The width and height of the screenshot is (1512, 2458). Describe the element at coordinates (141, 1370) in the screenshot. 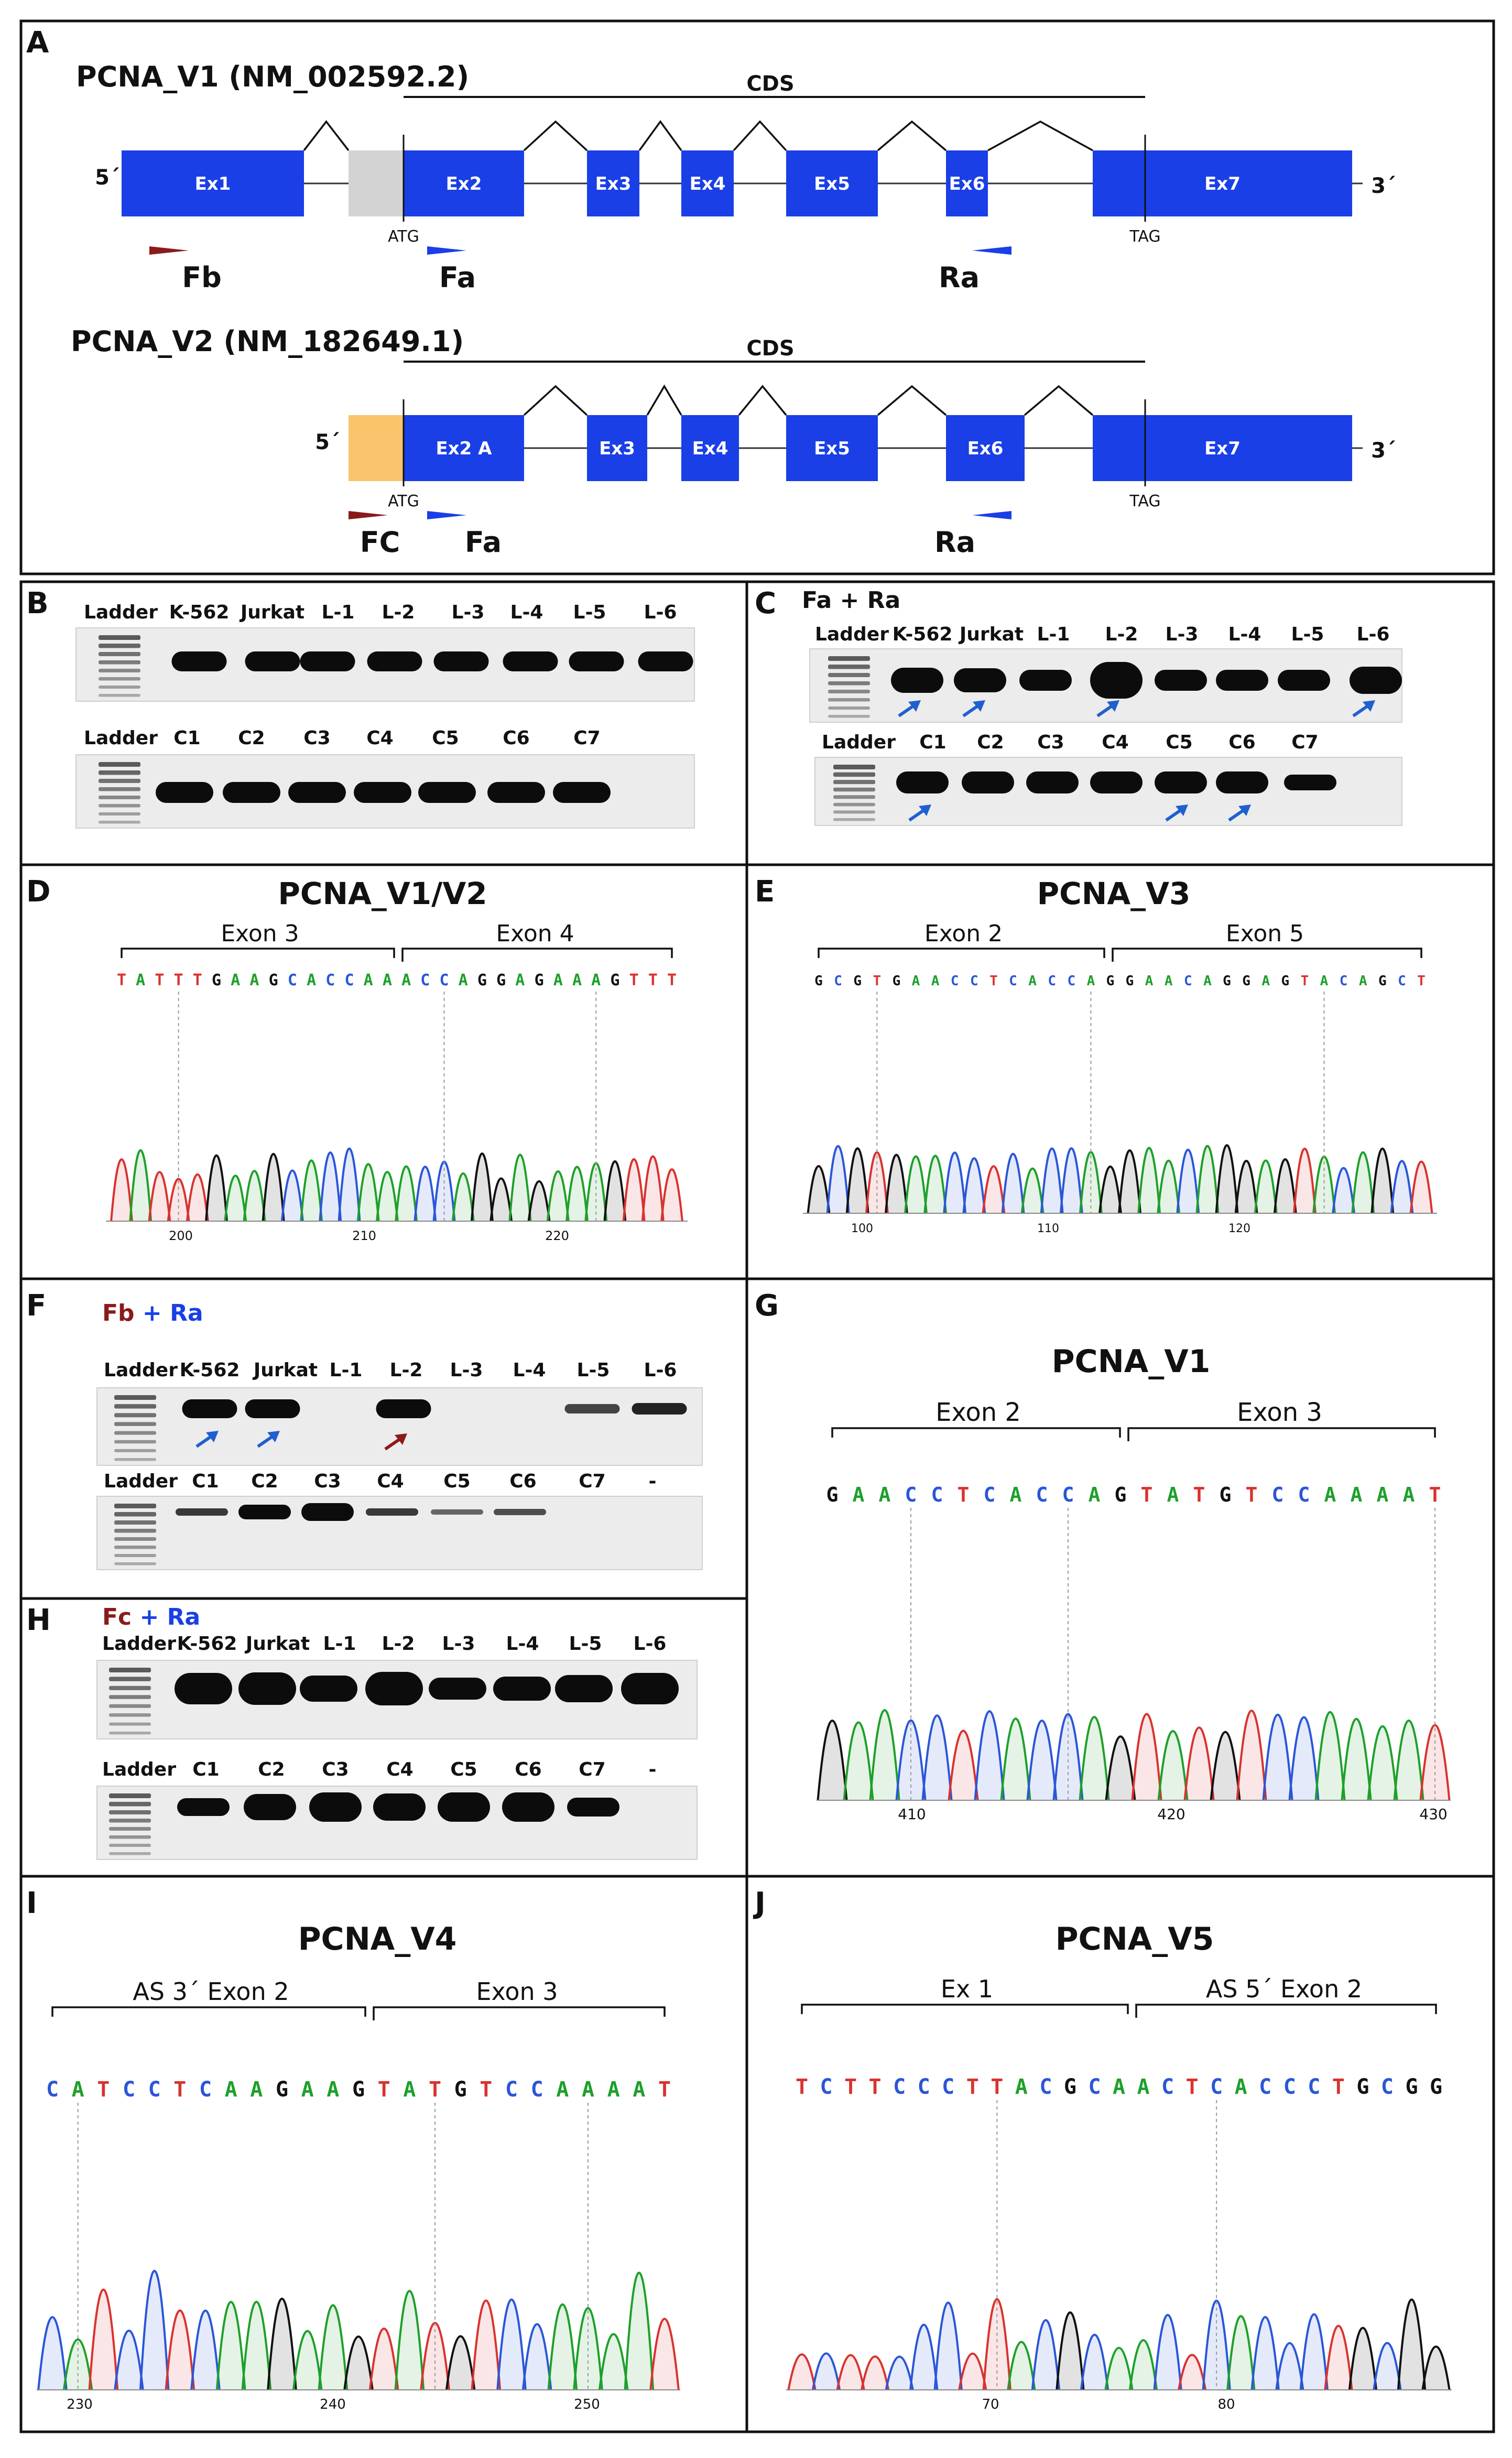

I see `lane-label: Ladder` at that location.